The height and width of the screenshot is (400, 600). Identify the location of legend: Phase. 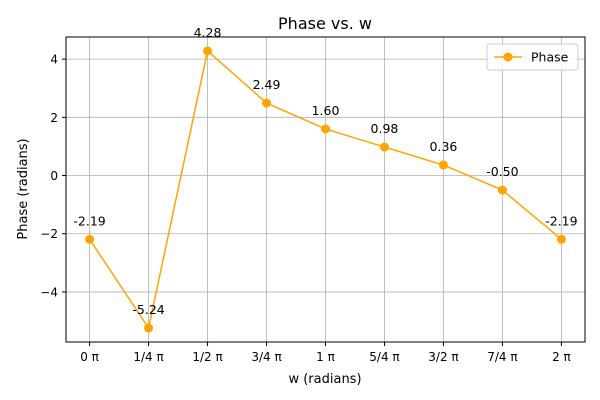
(532, 57).